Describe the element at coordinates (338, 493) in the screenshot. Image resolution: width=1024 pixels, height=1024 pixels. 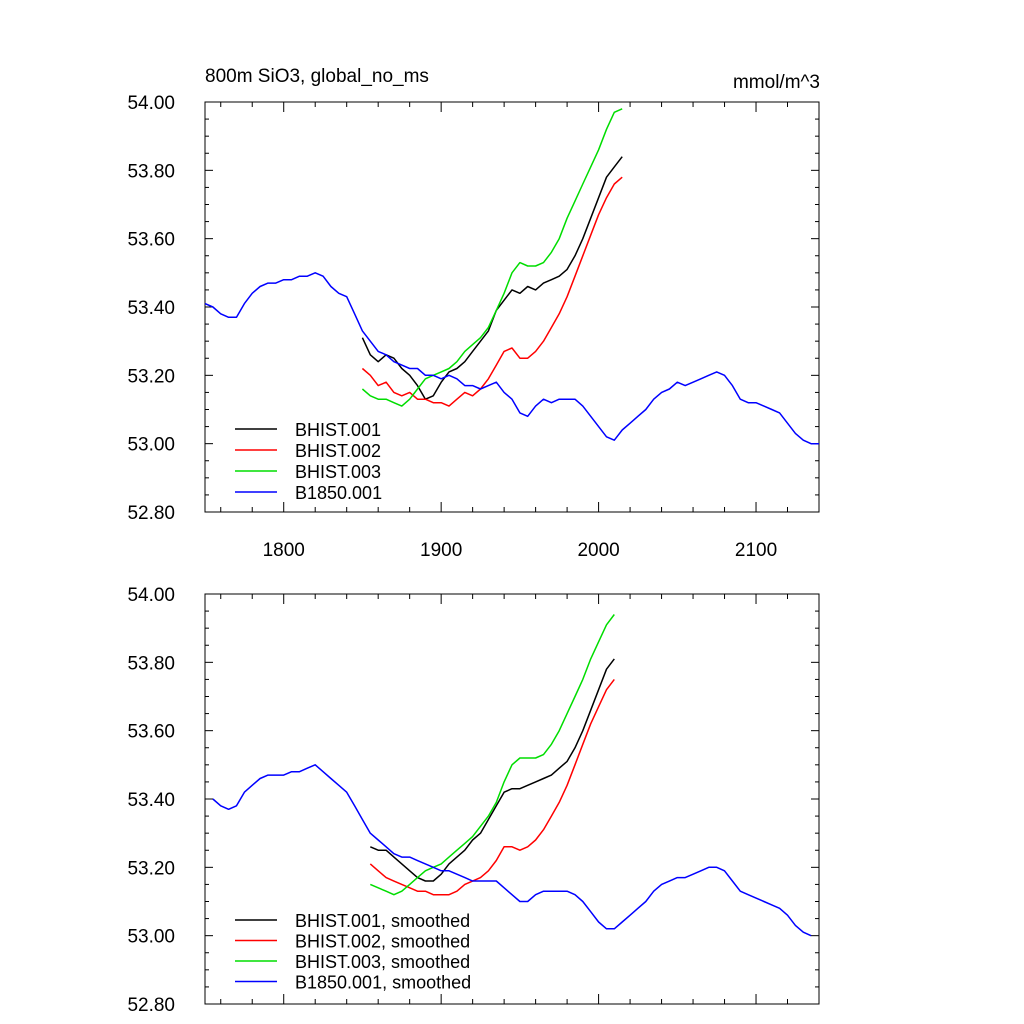
I see `legend-label: B1850.001` at that location.